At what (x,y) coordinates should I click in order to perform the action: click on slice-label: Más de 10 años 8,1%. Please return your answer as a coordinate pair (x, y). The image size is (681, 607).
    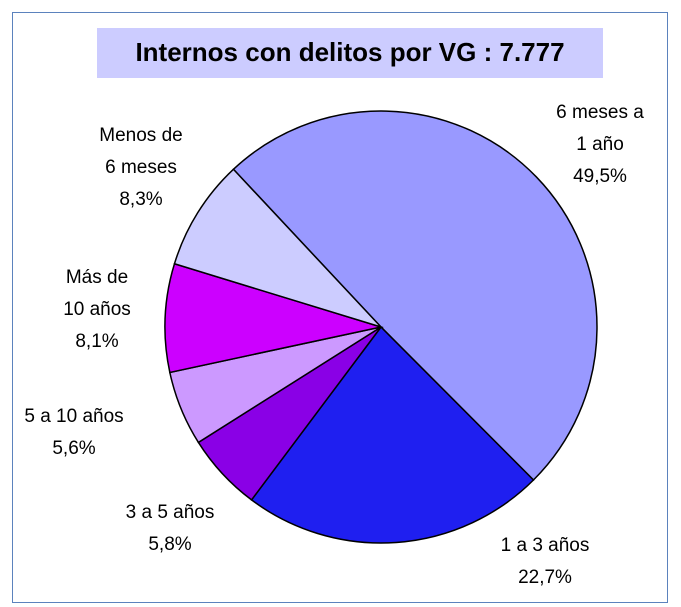
    Looking at the image, I should click on (97, 310).